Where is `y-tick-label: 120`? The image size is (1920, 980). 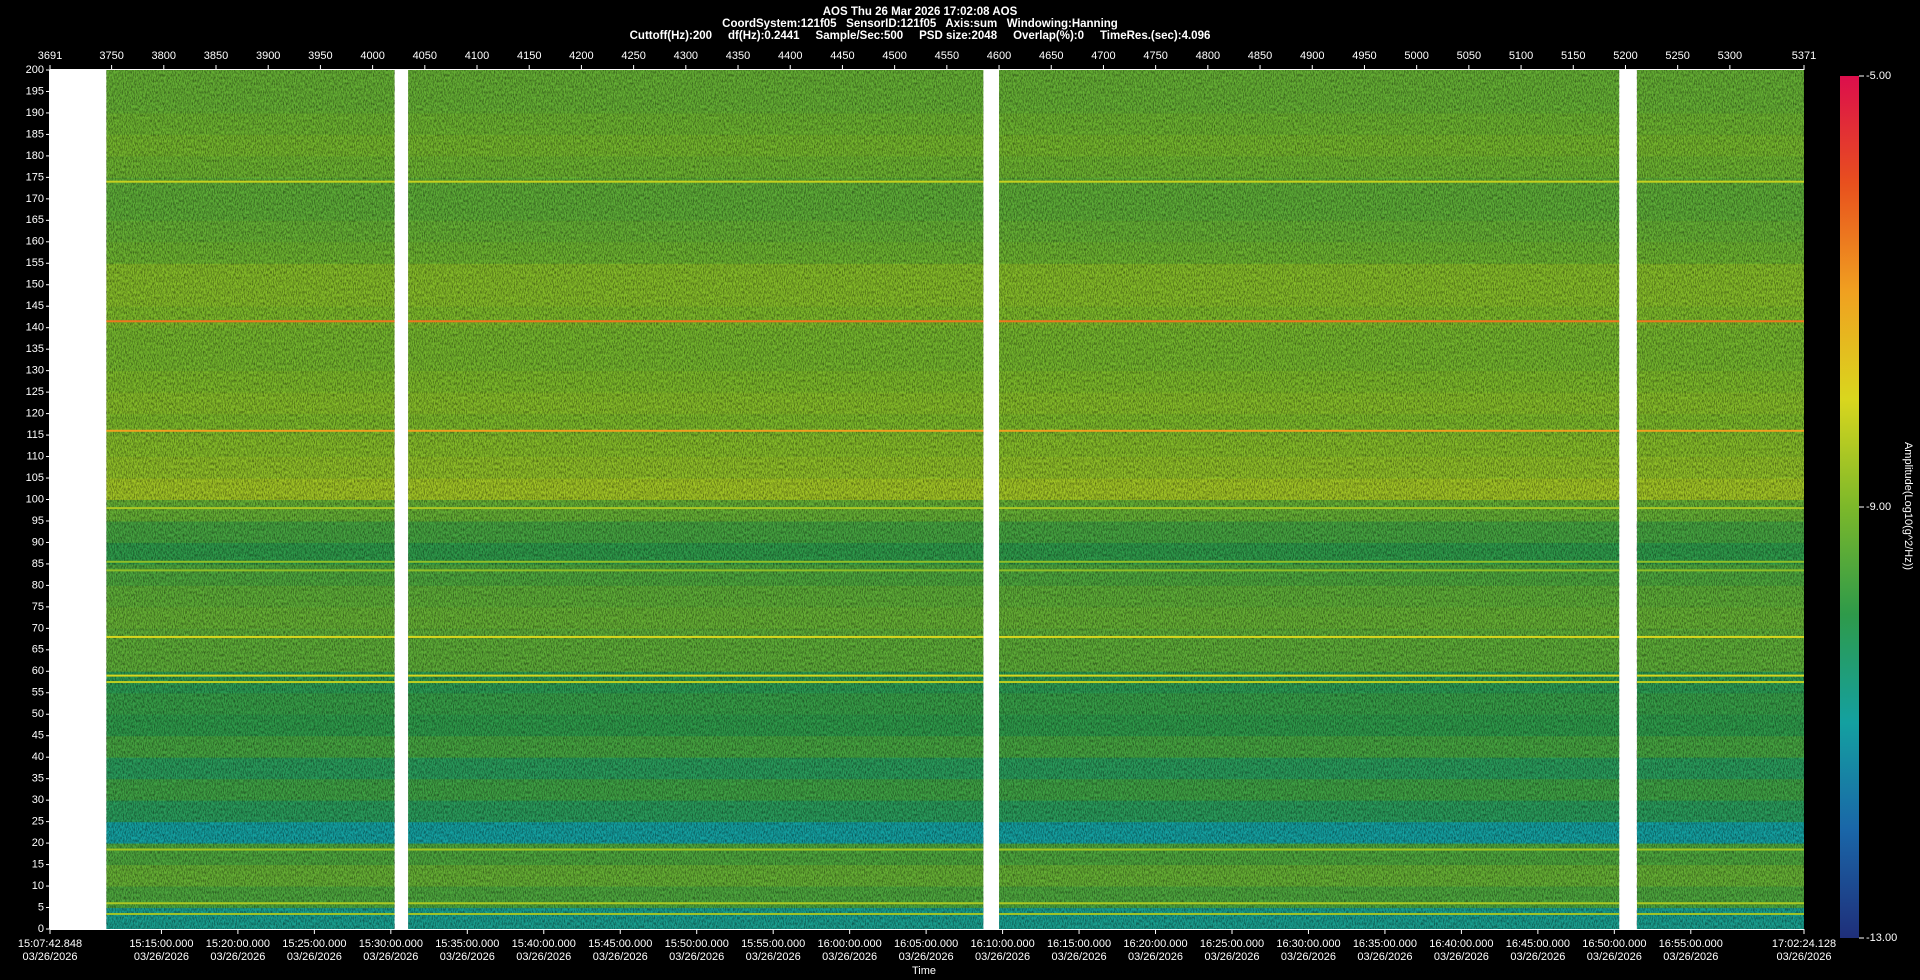
y-tick-label: 120 is located at coordinates (35, 414).